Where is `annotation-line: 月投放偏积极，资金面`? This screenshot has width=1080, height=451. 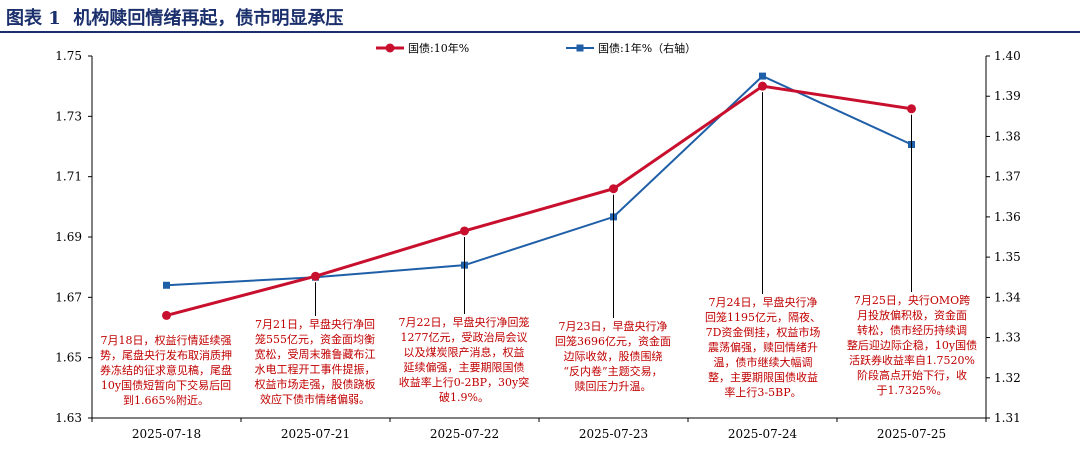
annotation-line: 月投放偏积极，资金面 is located at coordinates (912, 315).